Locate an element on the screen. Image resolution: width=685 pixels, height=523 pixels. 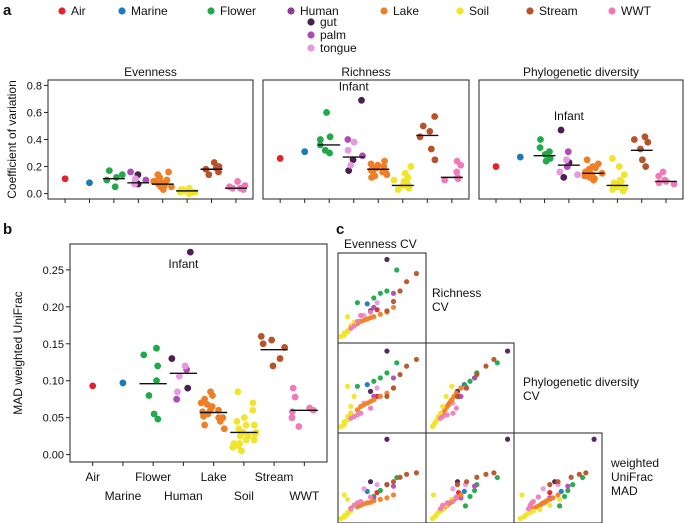
panel-a-ylabel: Coefficient of variation is located at coordinates (12, 139).